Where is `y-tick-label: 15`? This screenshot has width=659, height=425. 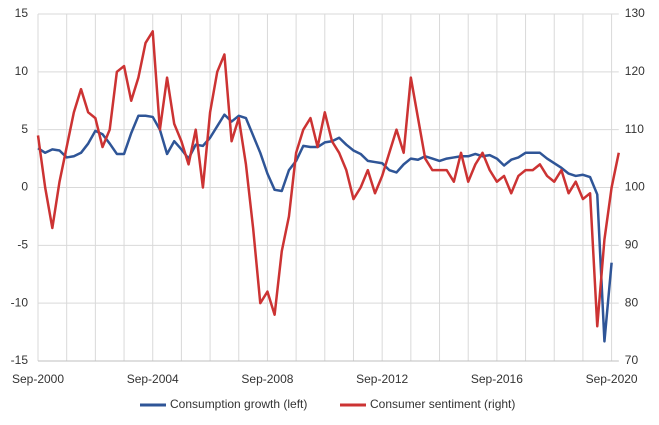
y-tick-label: 15 is located at coordinates (22, 13).